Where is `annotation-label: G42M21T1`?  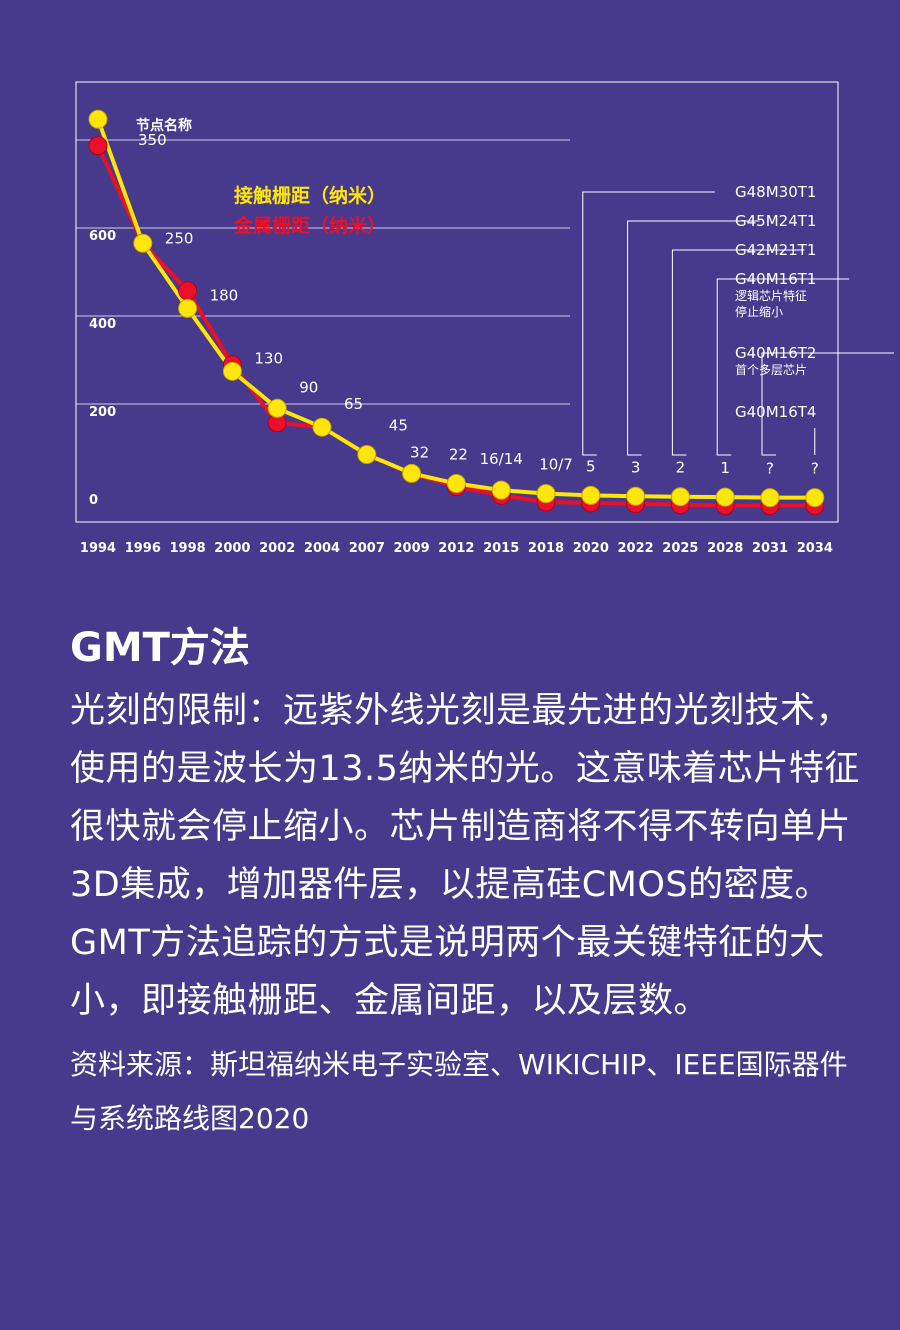 annotation-label: G42M21T1 is located at coordinates (775, 250).